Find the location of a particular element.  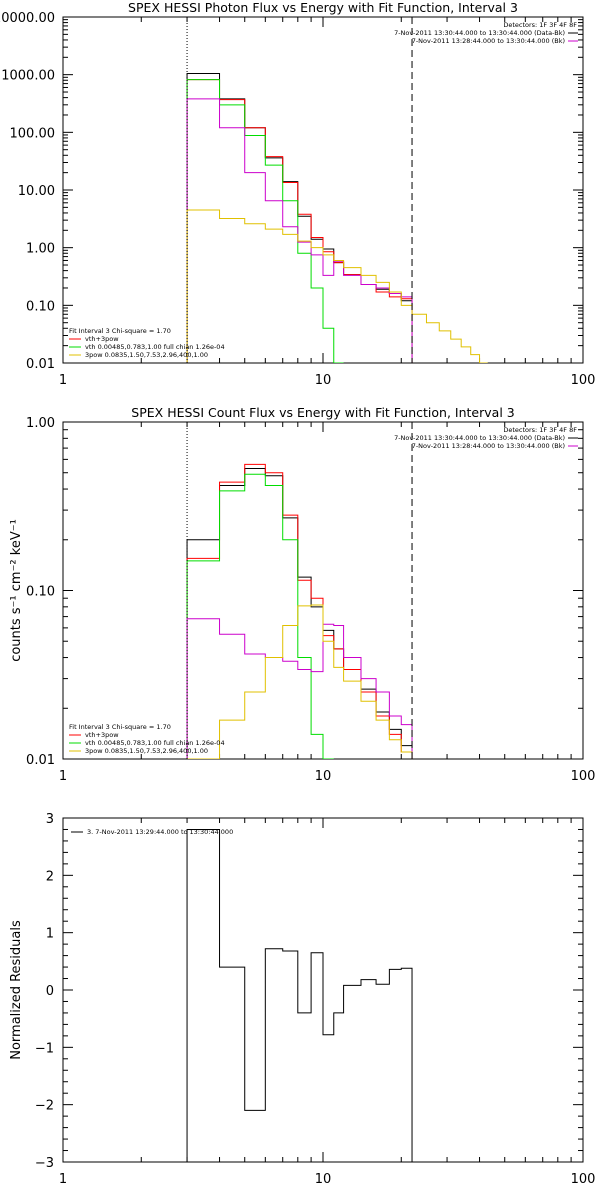

y-tick-label: −1 is located at coordinates (44, 1048).